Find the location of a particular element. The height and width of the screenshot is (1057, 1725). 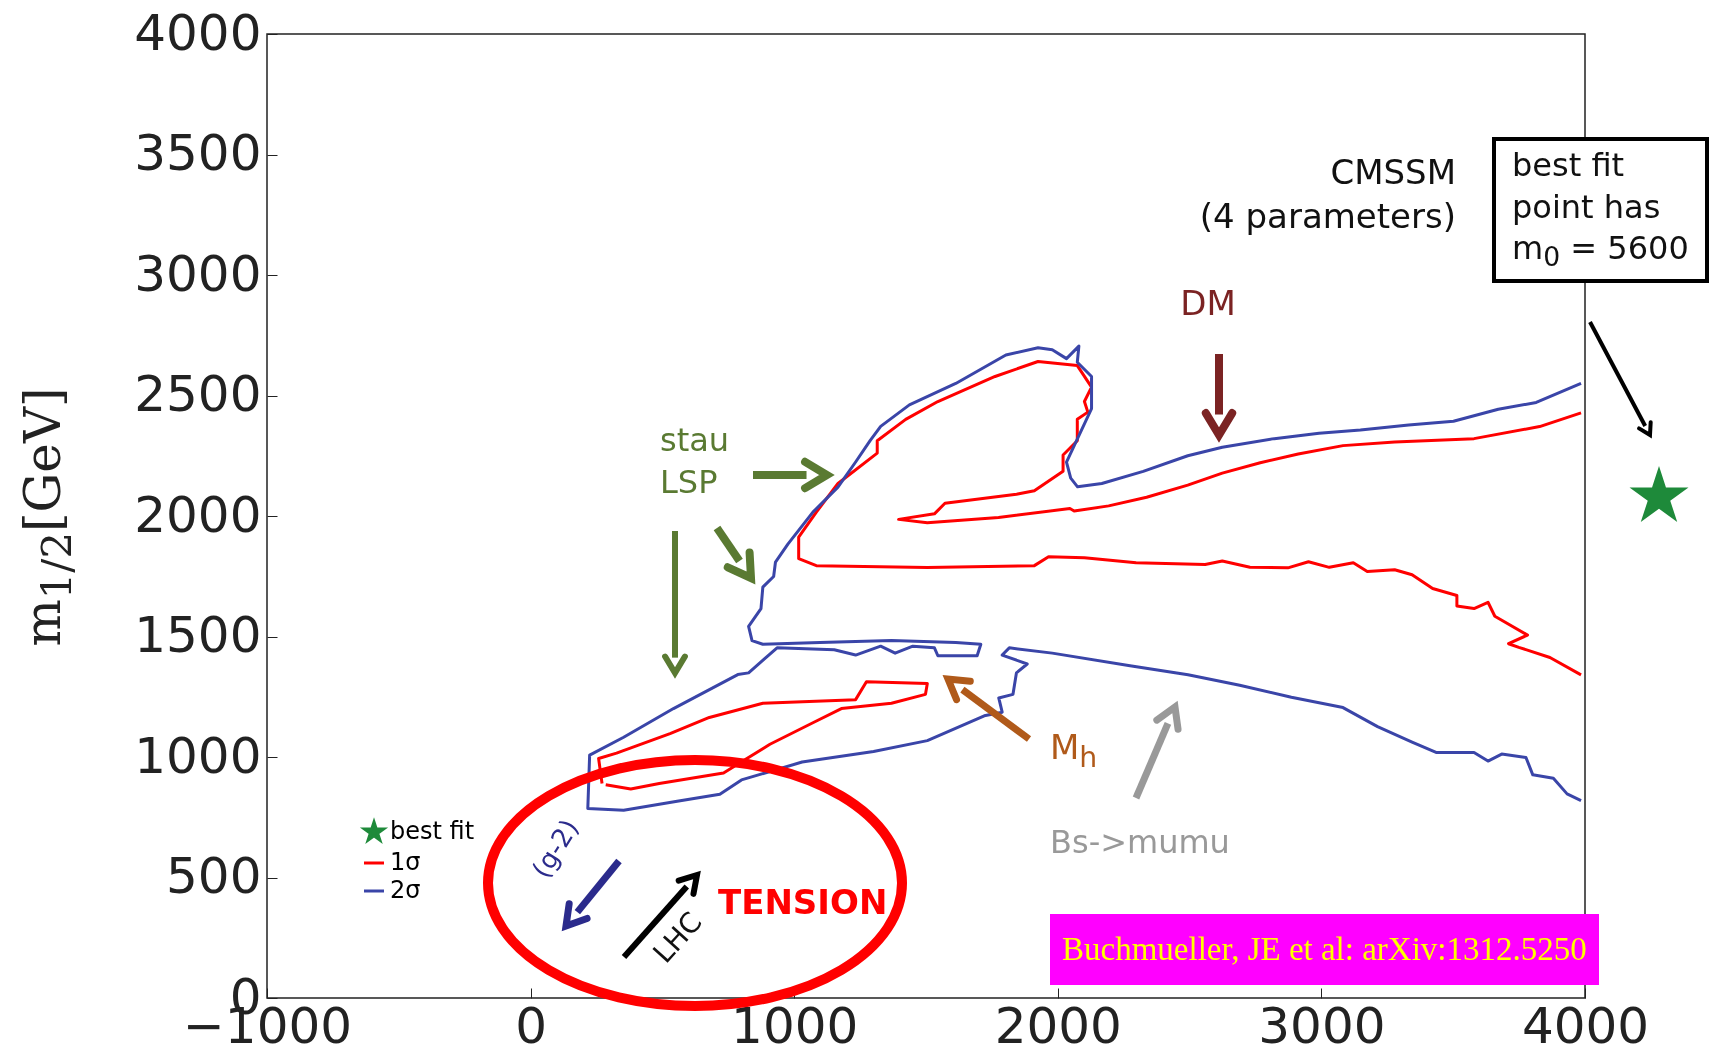

y-tick-label: 1500 is located at coordinates (198, 635).